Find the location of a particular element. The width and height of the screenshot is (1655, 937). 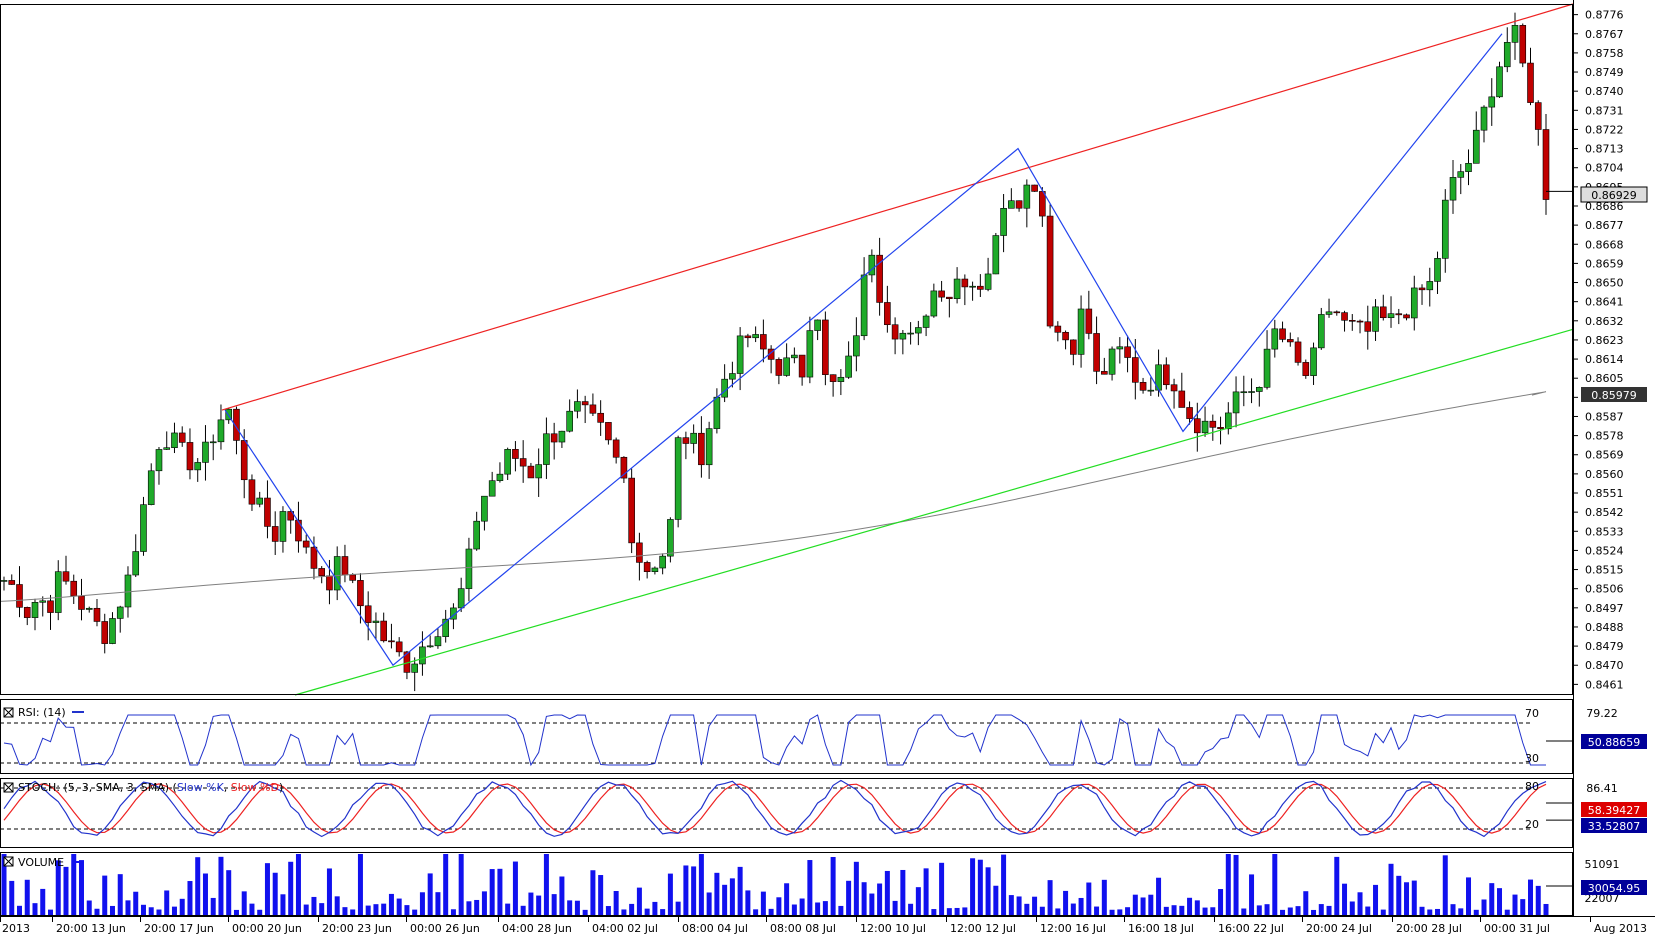

x-tick-label: 20:00 17 Jun is located at coordinates (179, 928).